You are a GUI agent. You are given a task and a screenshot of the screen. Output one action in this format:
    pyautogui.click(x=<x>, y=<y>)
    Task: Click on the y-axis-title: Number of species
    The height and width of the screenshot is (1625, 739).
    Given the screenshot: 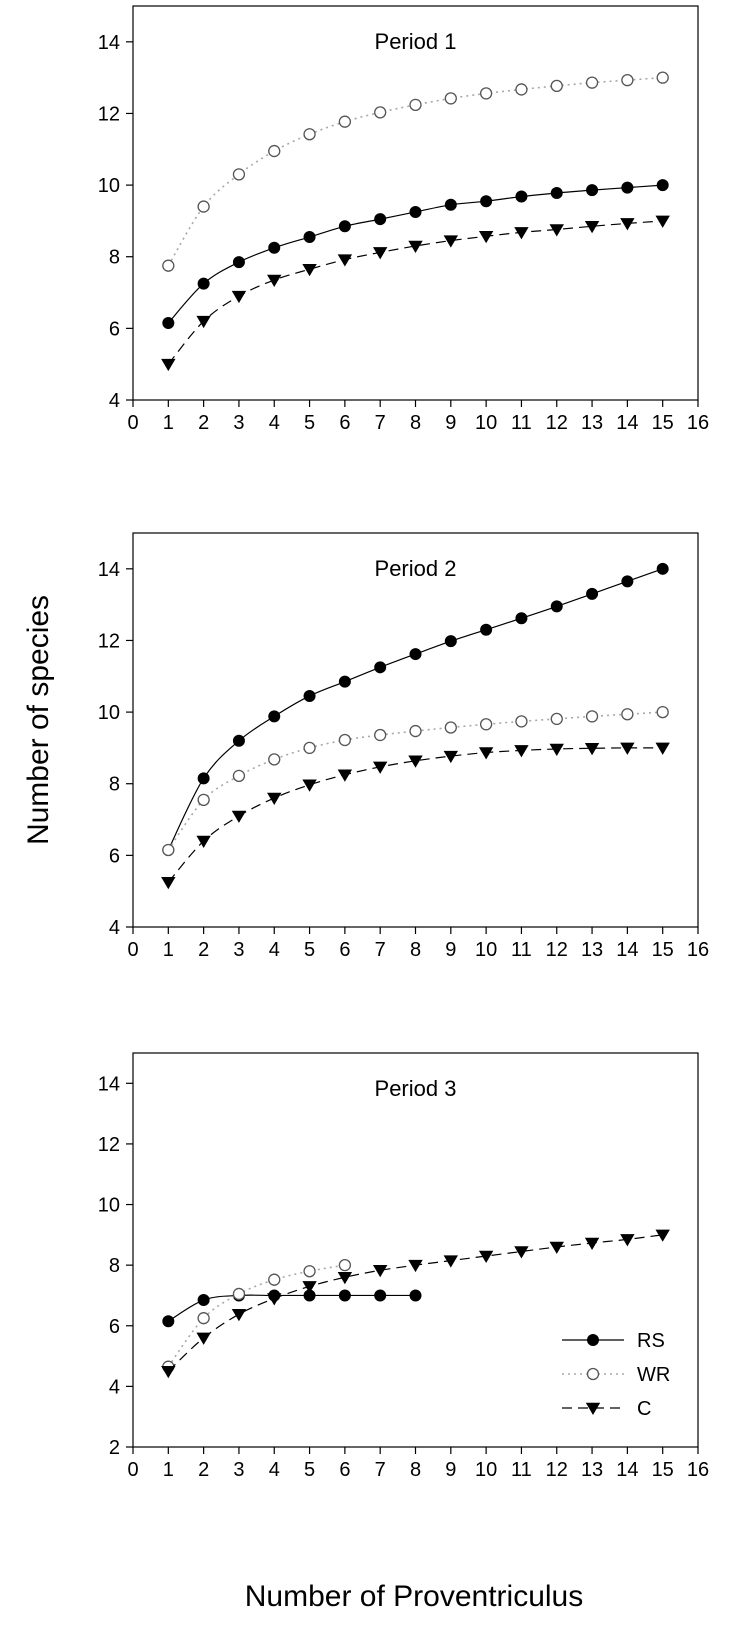 What is the action you would take?
    pyautogui.click(x=38, y=720)
    